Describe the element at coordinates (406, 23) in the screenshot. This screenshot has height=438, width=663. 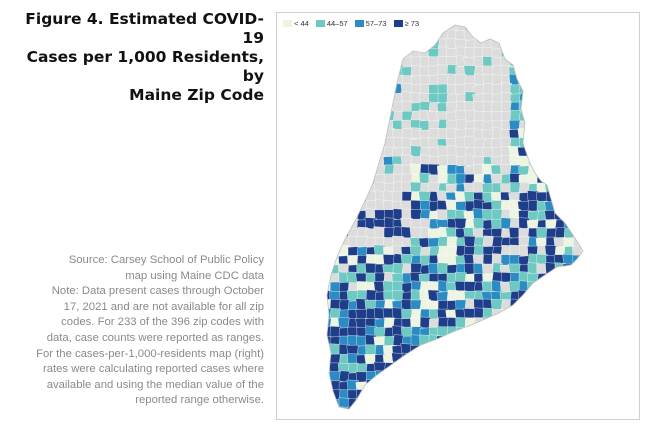
I see `legend-item: ≥ 73` at that location.